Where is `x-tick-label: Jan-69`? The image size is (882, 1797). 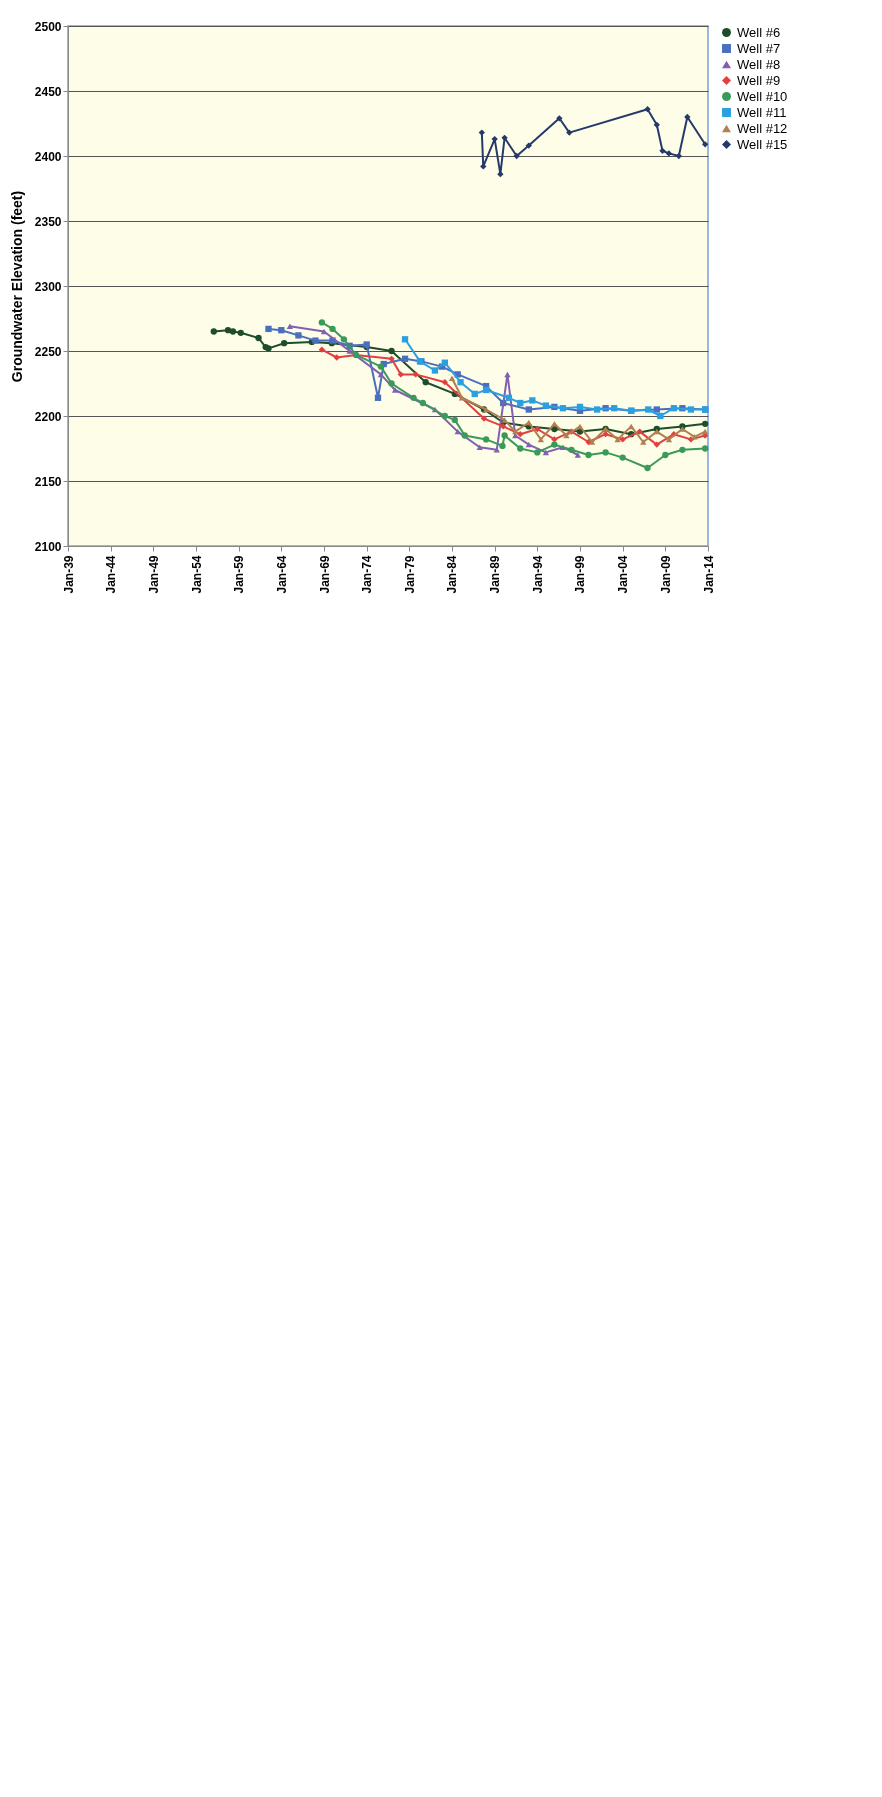
x-tick-label: Jan-69 is located at coordinates (324, 574).